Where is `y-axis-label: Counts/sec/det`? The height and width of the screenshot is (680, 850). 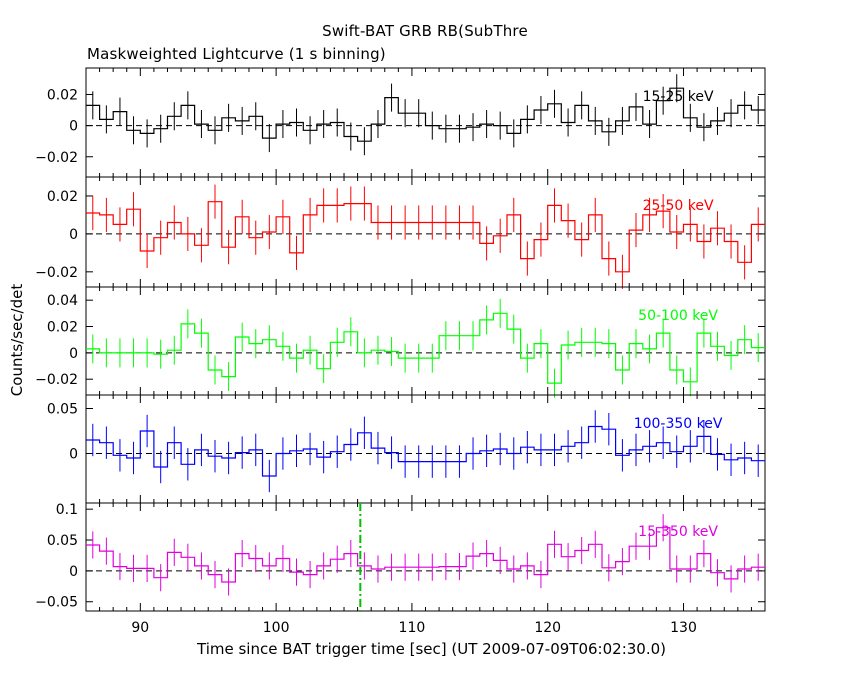 y-axis-label: Counts/sec/det is located at coordinates (17, 340).